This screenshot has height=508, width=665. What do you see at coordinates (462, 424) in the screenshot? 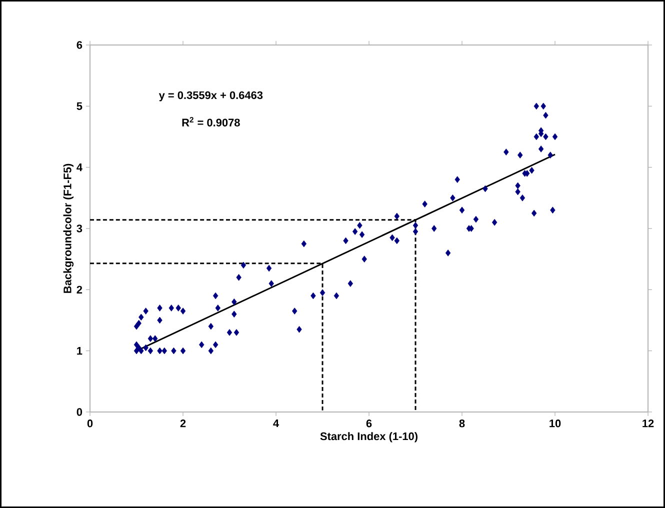
I see `x-tick-label: 8` at bounding box center [462, 424].